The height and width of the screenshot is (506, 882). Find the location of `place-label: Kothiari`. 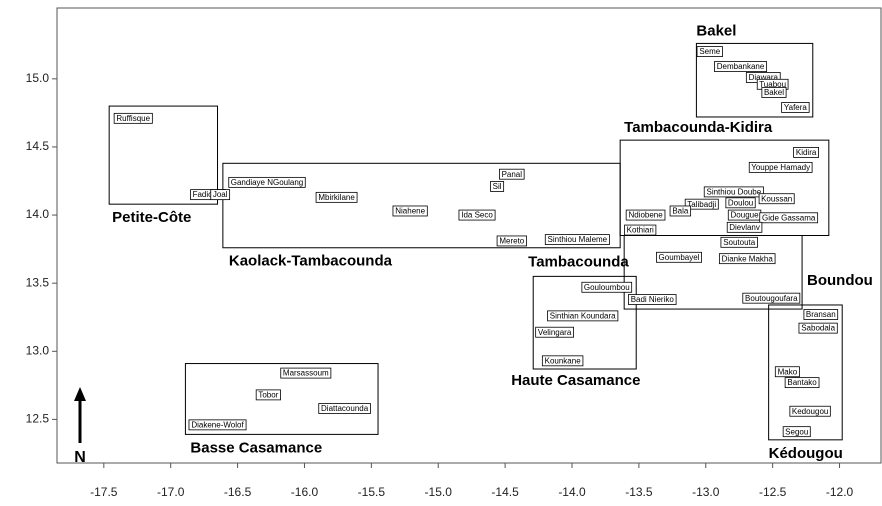

place-label: Kothiari is located at coordinates (640, 230).